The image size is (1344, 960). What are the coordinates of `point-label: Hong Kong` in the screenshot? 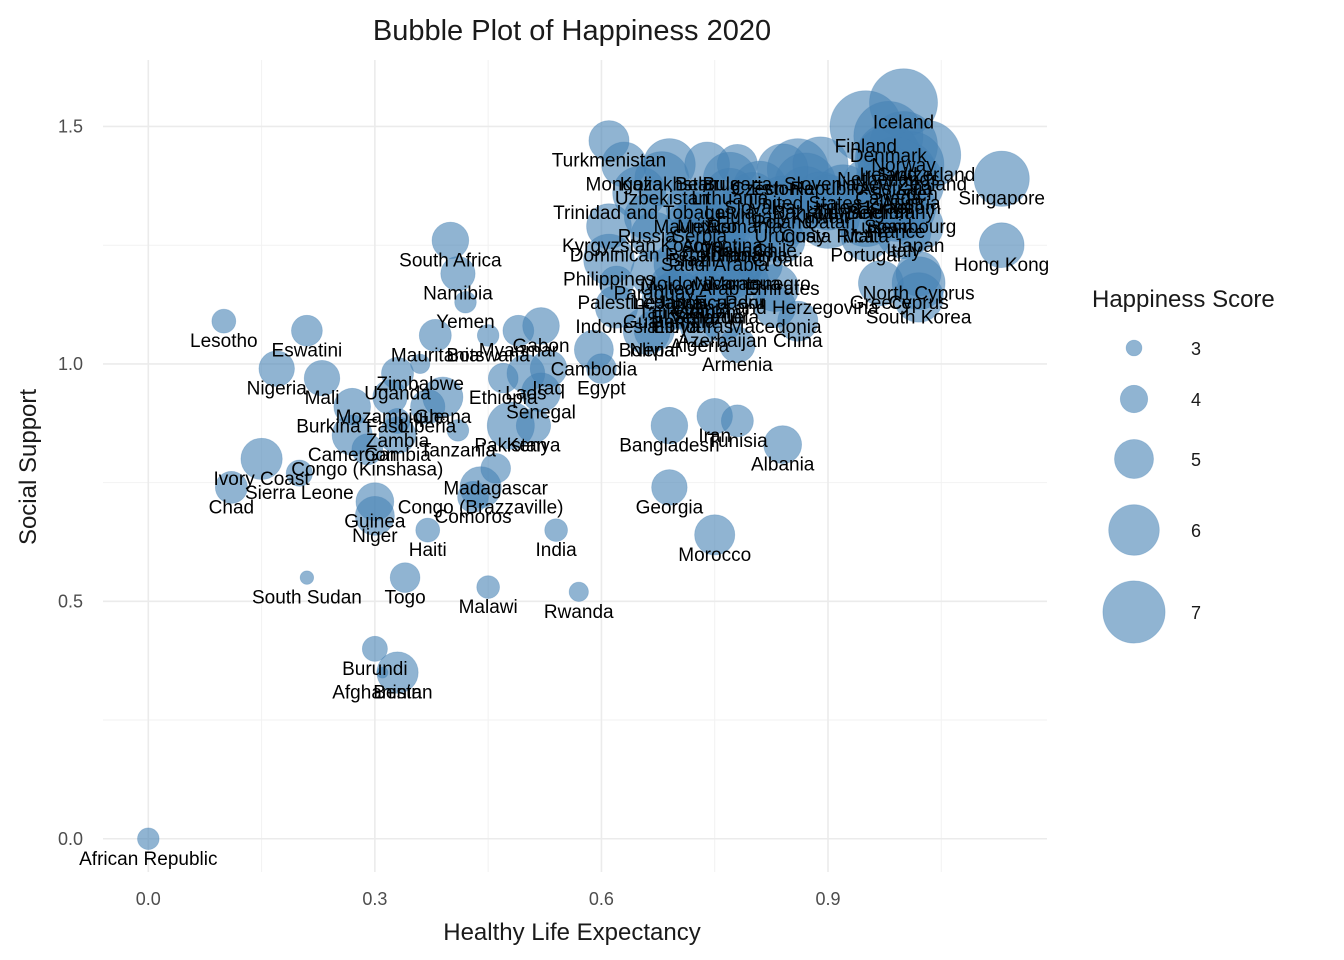 It's located at (1001, 265).